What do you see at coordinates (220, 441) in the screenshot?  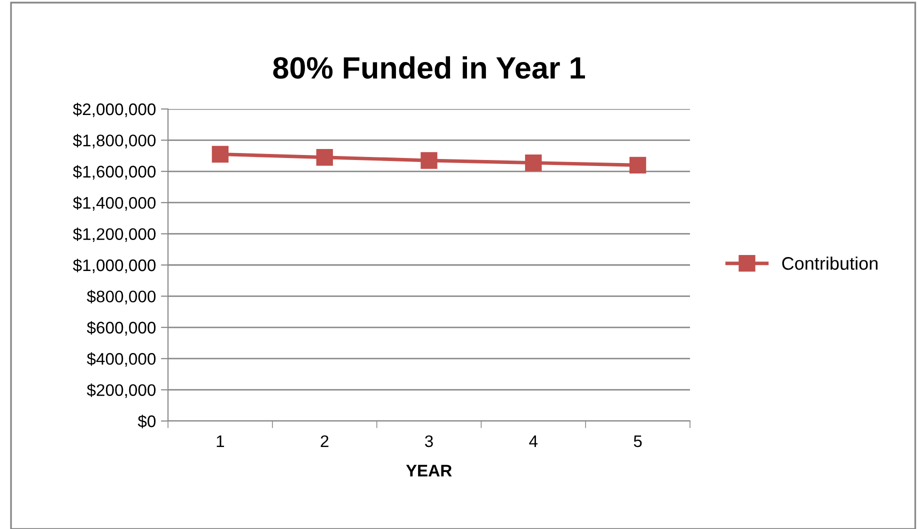 I see `x-tick-label: 1` at bounding box center [220, 441].